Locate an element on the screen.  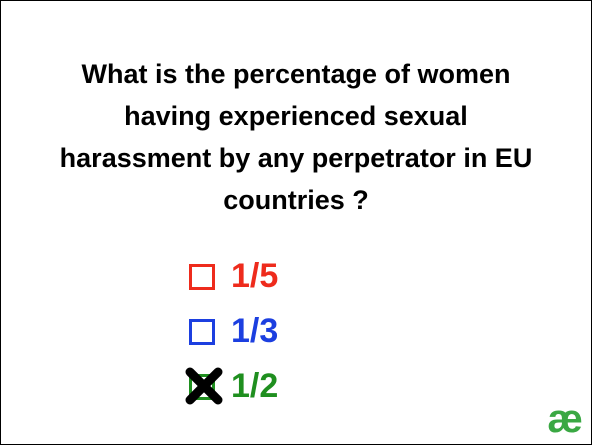
question-line: What is the percentage of women is located at coordinates (296, 74).